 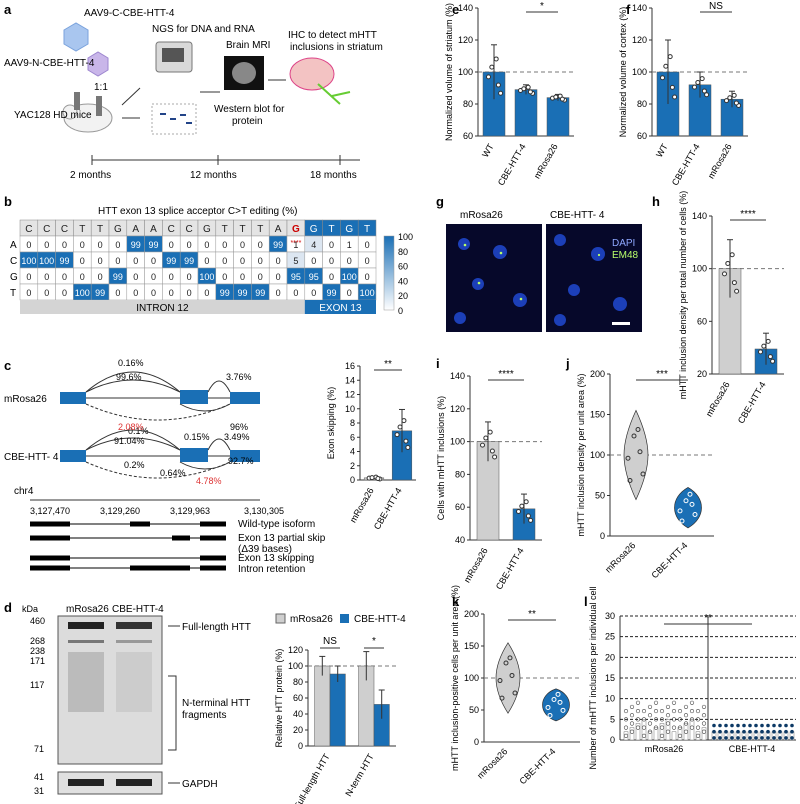 I want to click on x-tick-label: WT, so click(x=662, y=151).